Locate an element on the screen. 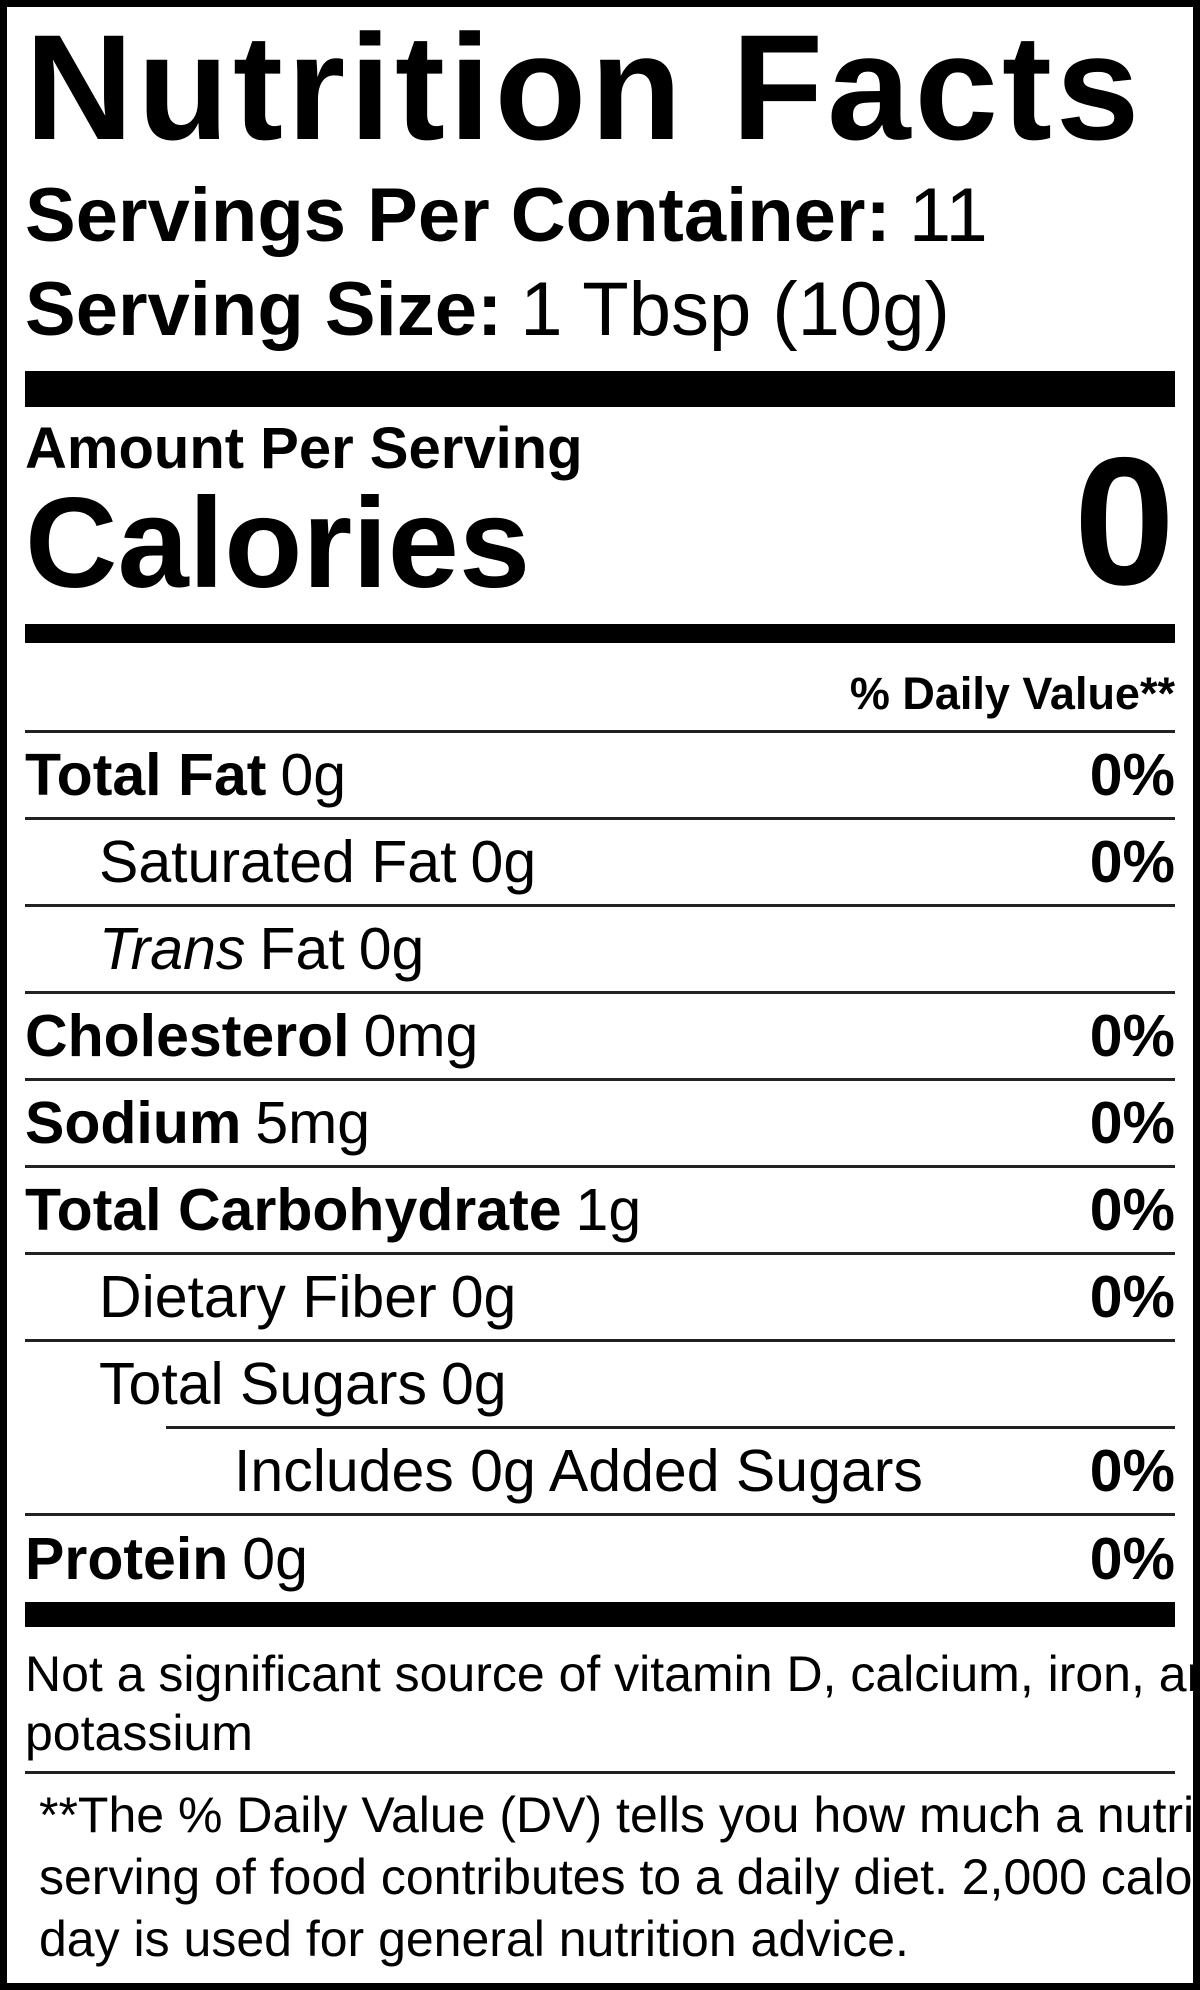 The height and width of the screenshot is (1990, 1200). row-sodium: Sodium 5mg 0% is located at coordinates (600, 1124).